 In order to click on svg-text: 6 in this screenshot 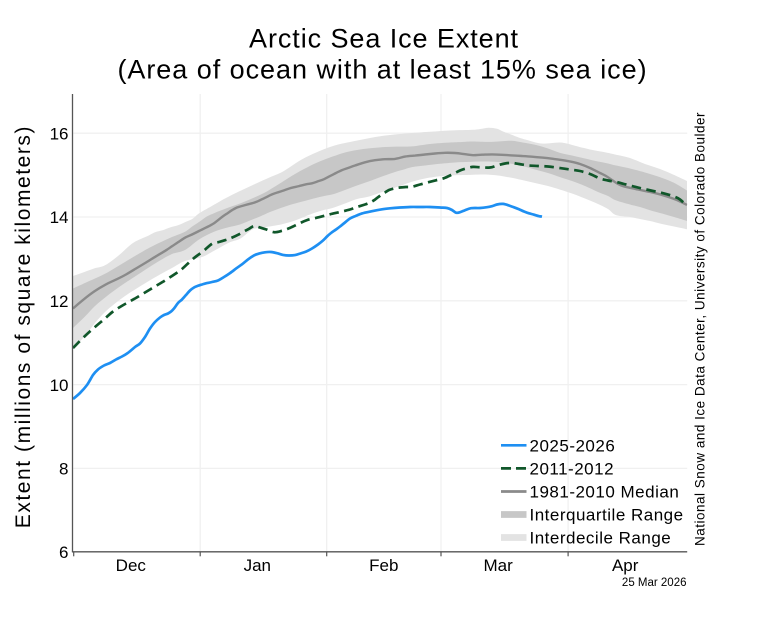, I will do `click(63, 552)`.